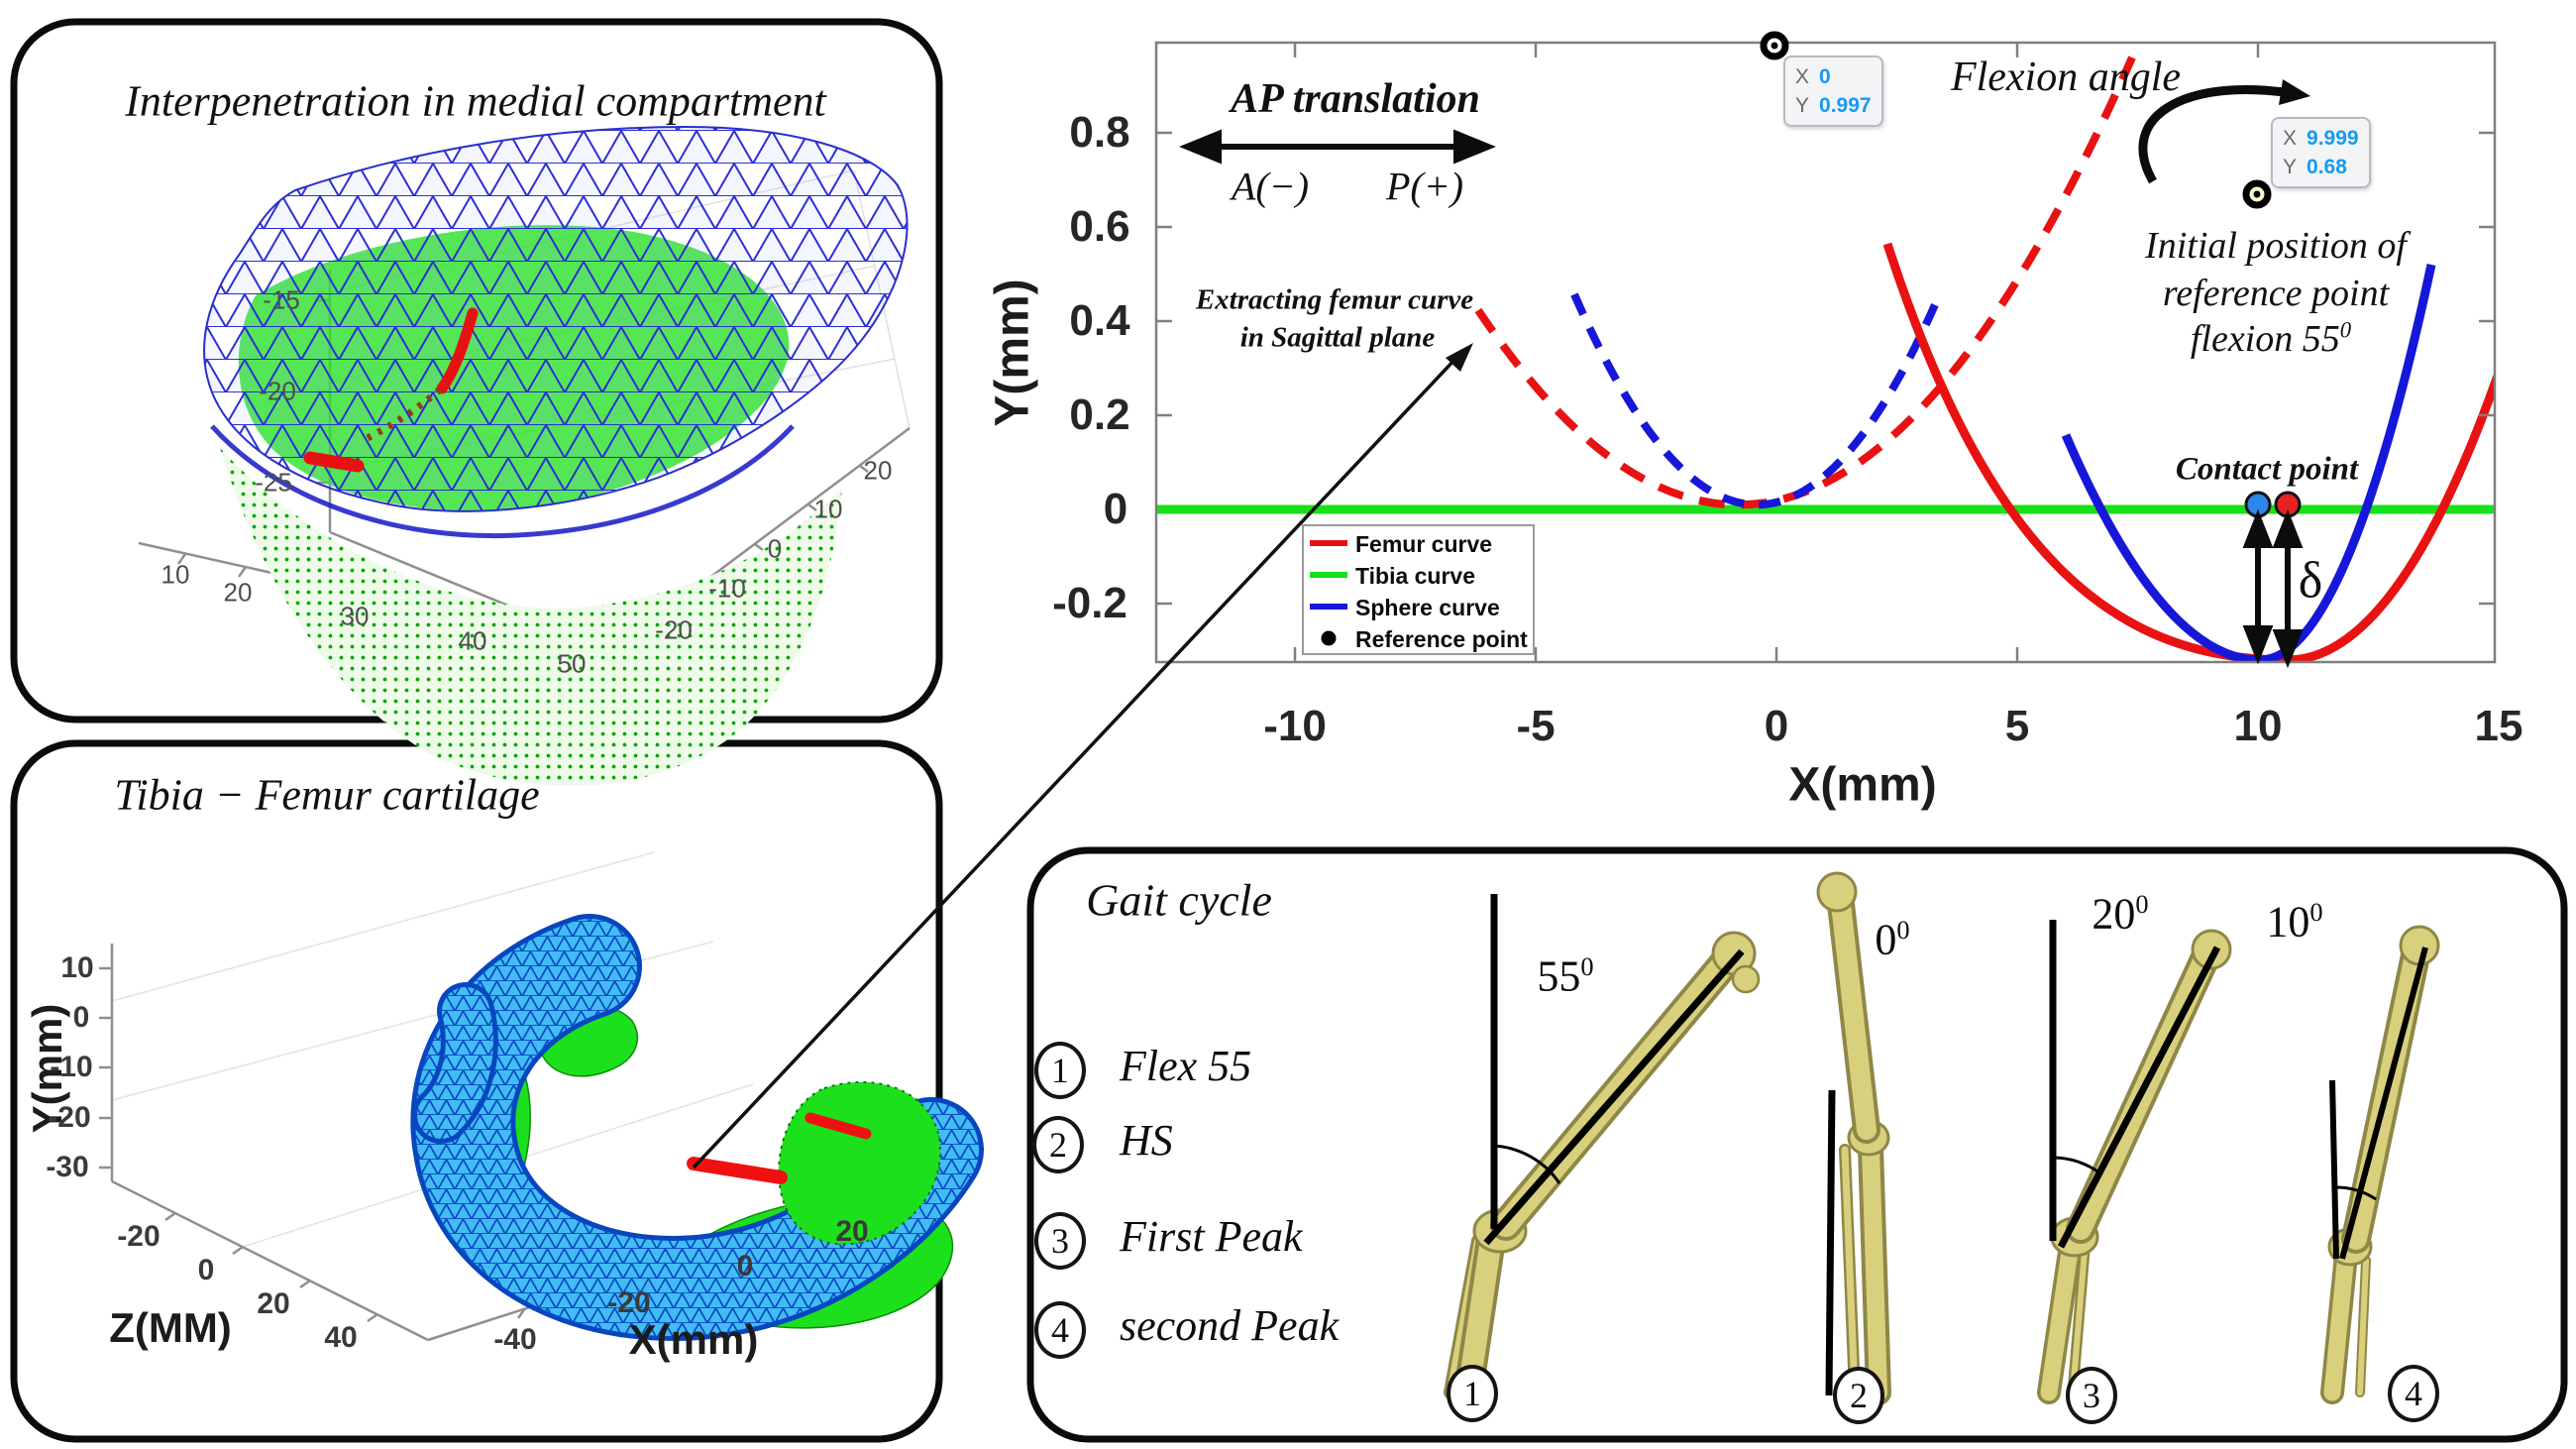  What do you see at coordinates (572, 664) in the screenshot?
I see `p1-x-tick: 50` at bounding box center [572, 664].